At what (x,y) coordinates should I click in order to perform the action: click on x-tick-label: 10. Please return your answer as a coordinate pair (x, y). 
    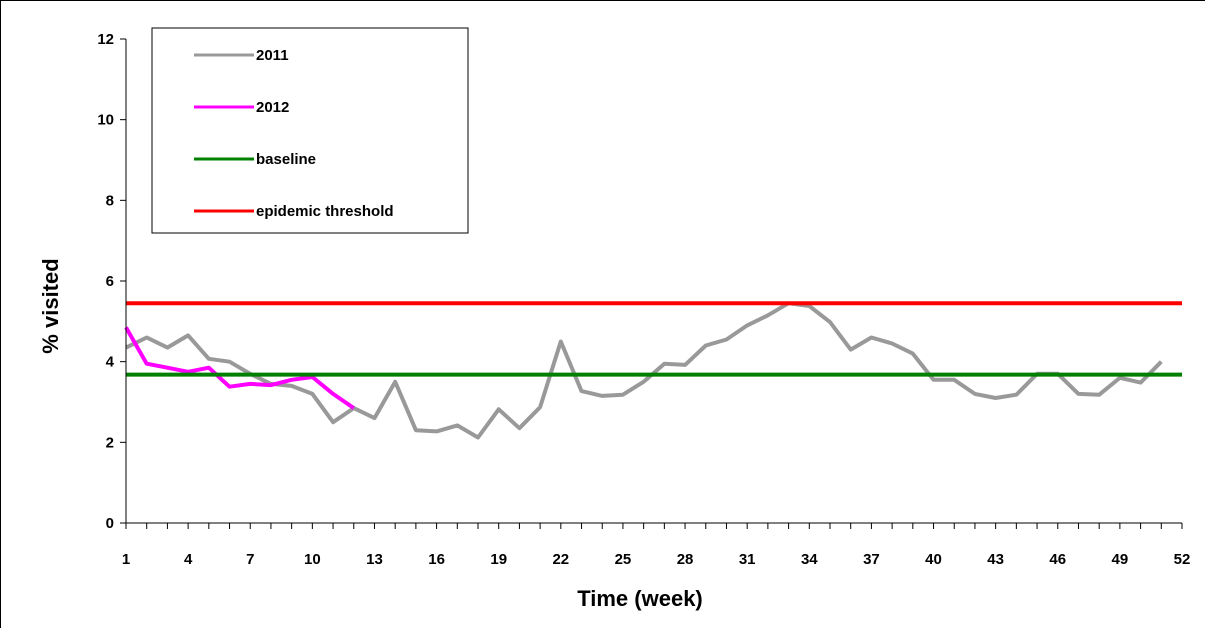
    Looking at the image, I should click on (312, 559).